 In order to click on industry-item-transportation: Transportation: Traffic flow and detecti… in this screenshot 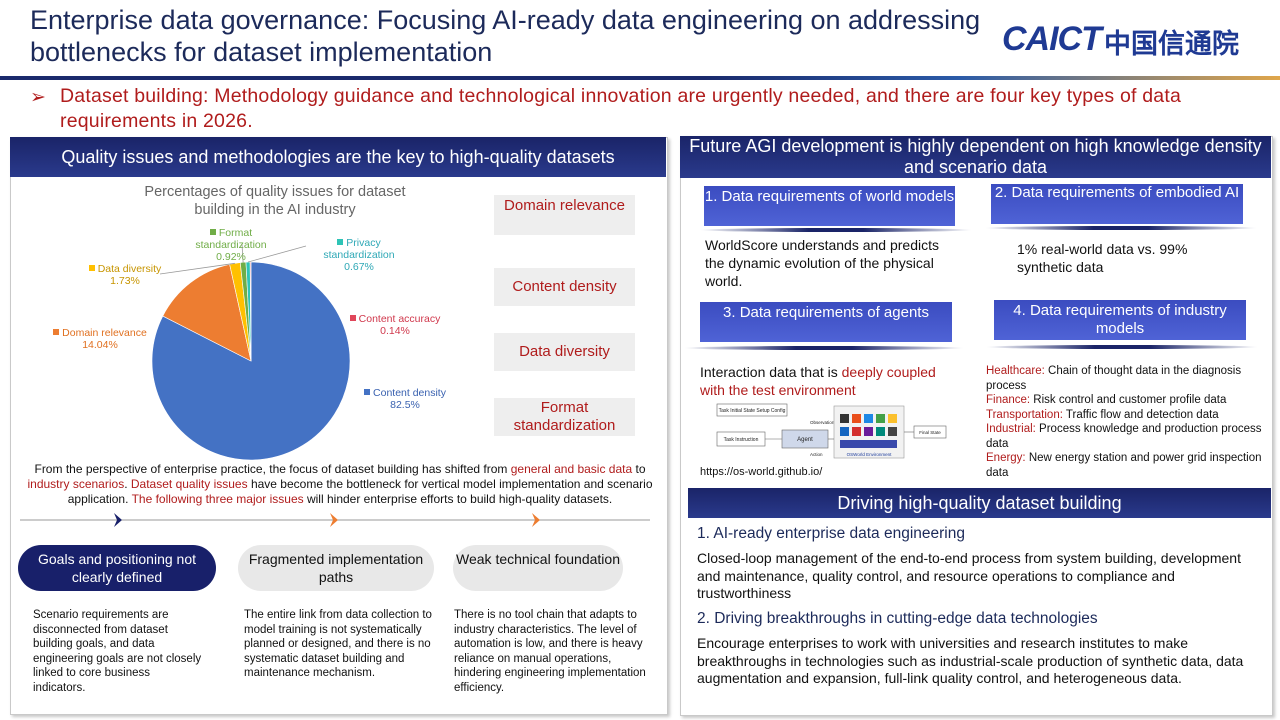, I will do `click(1102, 414)`.